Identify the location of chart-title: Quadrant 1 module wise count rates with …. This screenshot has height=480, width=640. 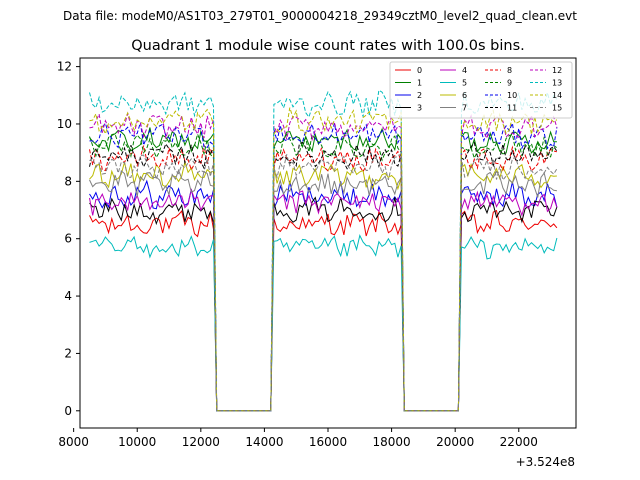
(328, 46).